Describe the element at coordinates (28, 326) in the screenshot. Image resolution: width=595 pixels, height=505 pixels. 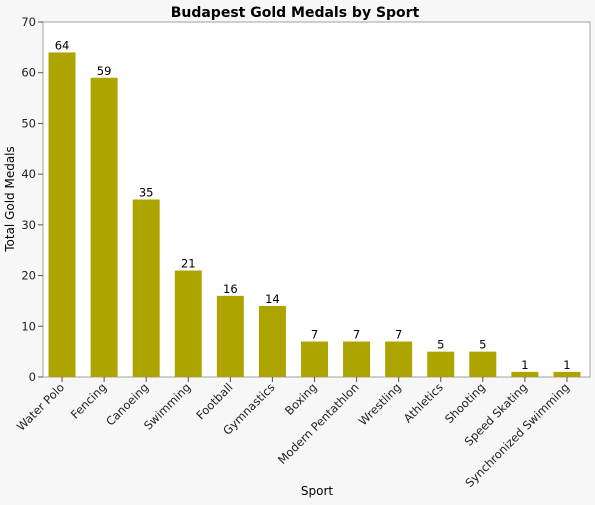
I see `y-tick-label: 10` at that location.